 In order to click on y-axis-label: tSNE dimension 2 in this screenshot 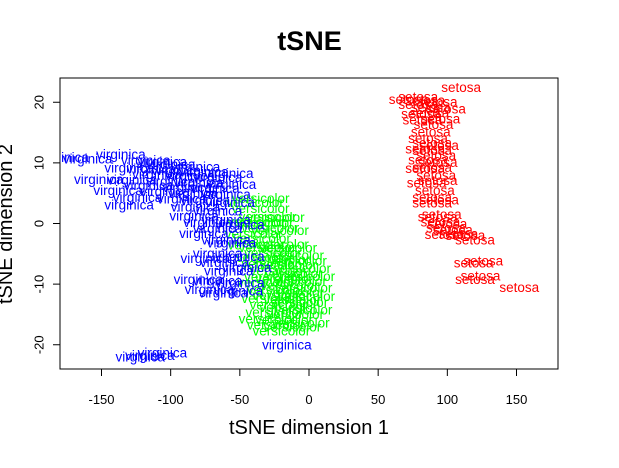, I will do `click(8, 224)`.